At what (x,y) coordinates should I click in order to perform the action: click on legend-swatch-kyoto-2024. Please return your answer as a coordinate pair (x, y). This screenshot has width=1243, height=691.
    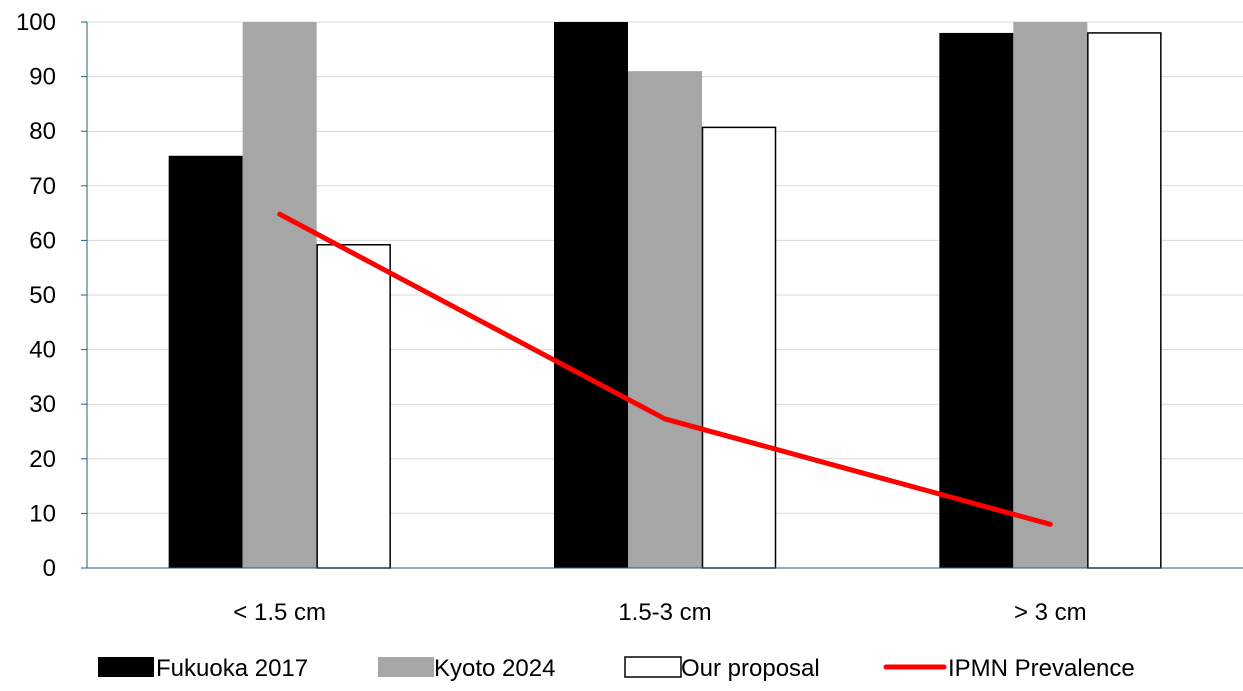
    Looking at the image, I should click on (406, 667).